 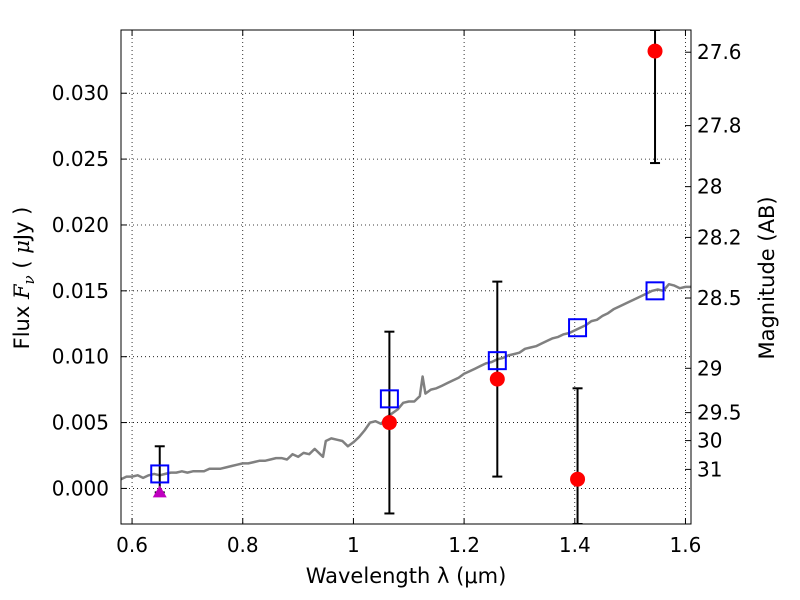 I want to click on y-tick-label: 0.005, so click(x=80, y=423).